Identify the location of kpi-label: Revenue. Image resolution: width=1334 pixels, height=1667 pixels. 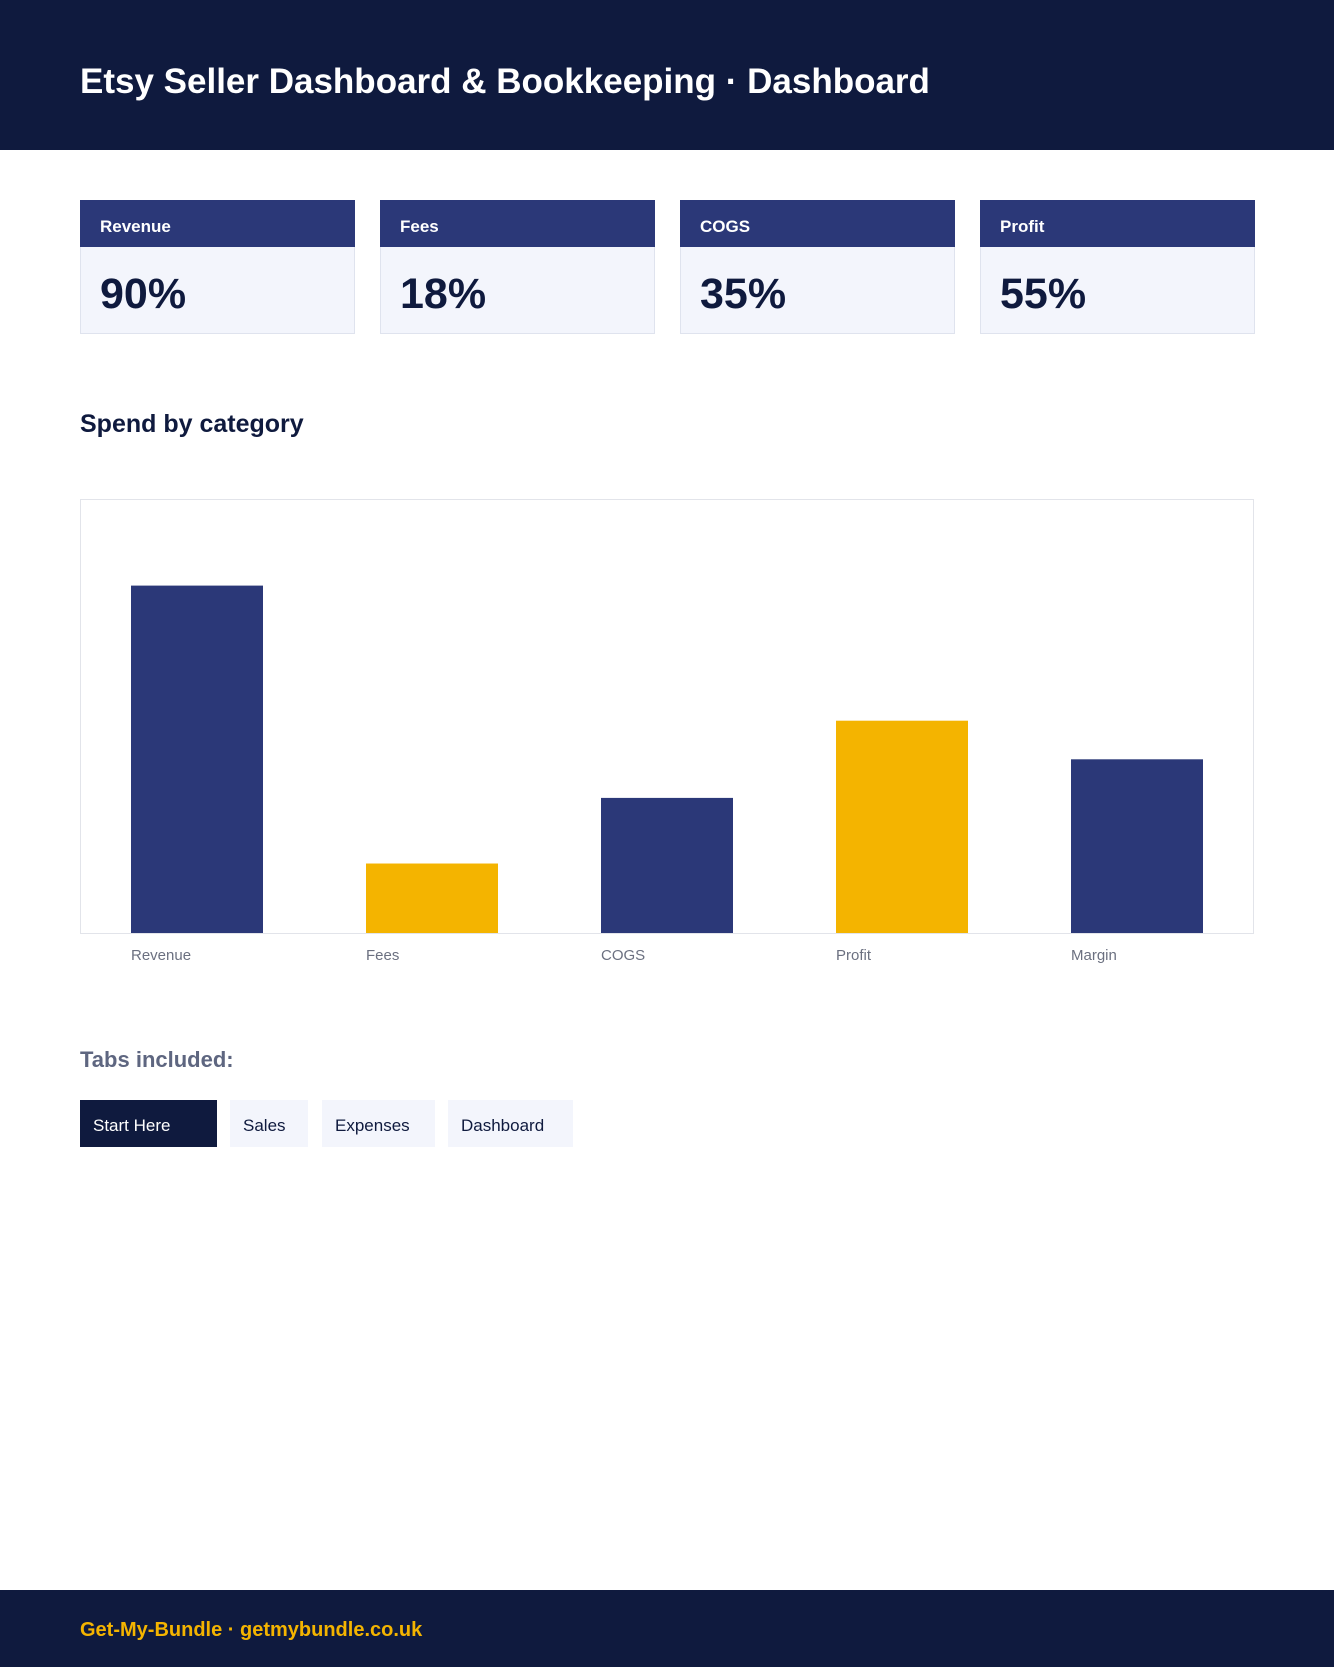
(135, 226).